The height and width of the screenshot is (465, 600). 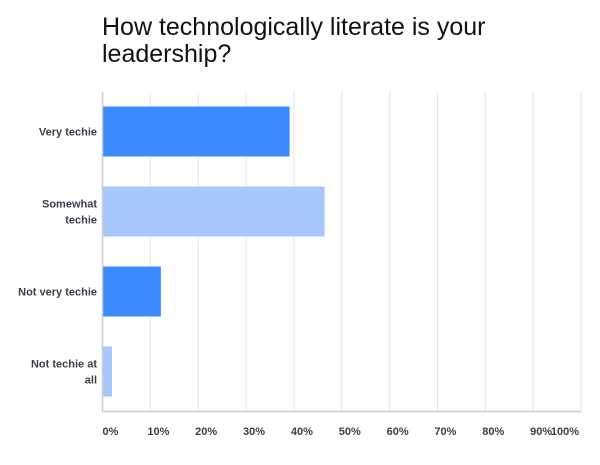 I want to click on category-label: Somewhat, so click(x=69, y=205).